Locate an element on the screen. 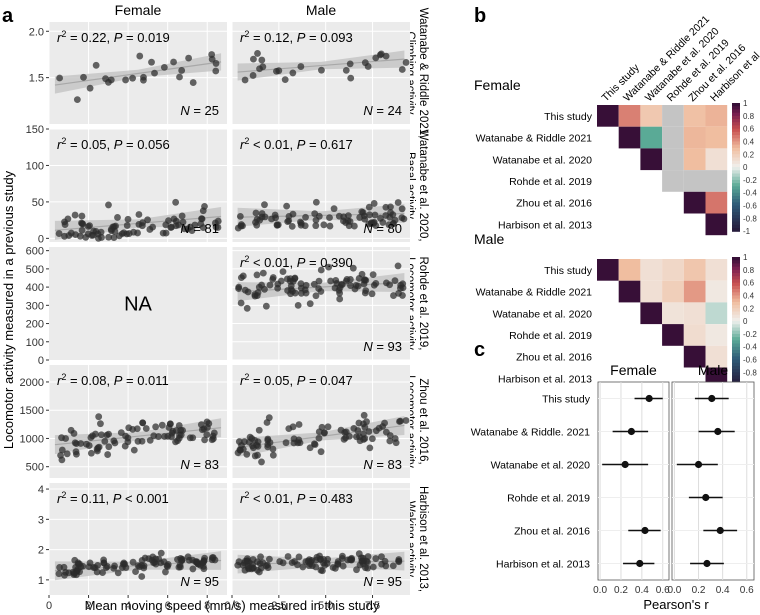  facet-background is located at coordinates (321, 539).